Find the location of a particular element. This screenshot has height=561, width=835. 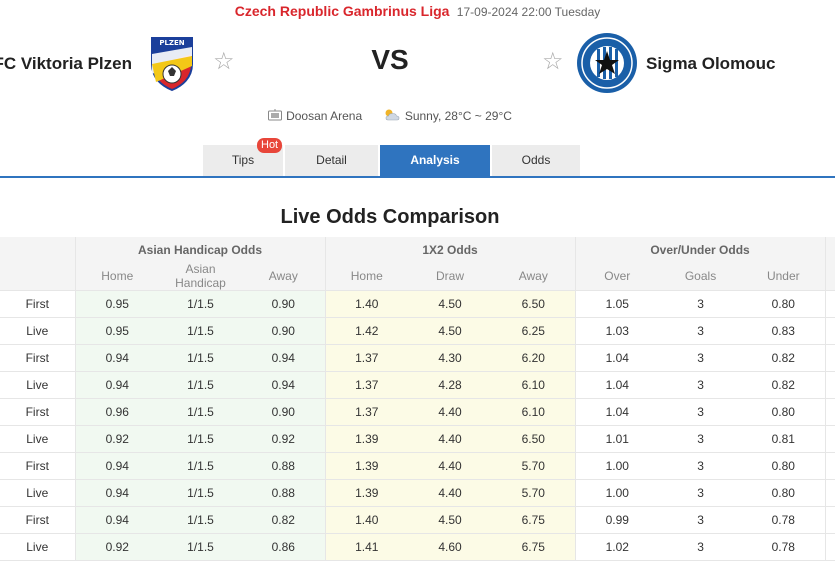

ou-under-odds: 0.81 is located at coordinates (784, 439).